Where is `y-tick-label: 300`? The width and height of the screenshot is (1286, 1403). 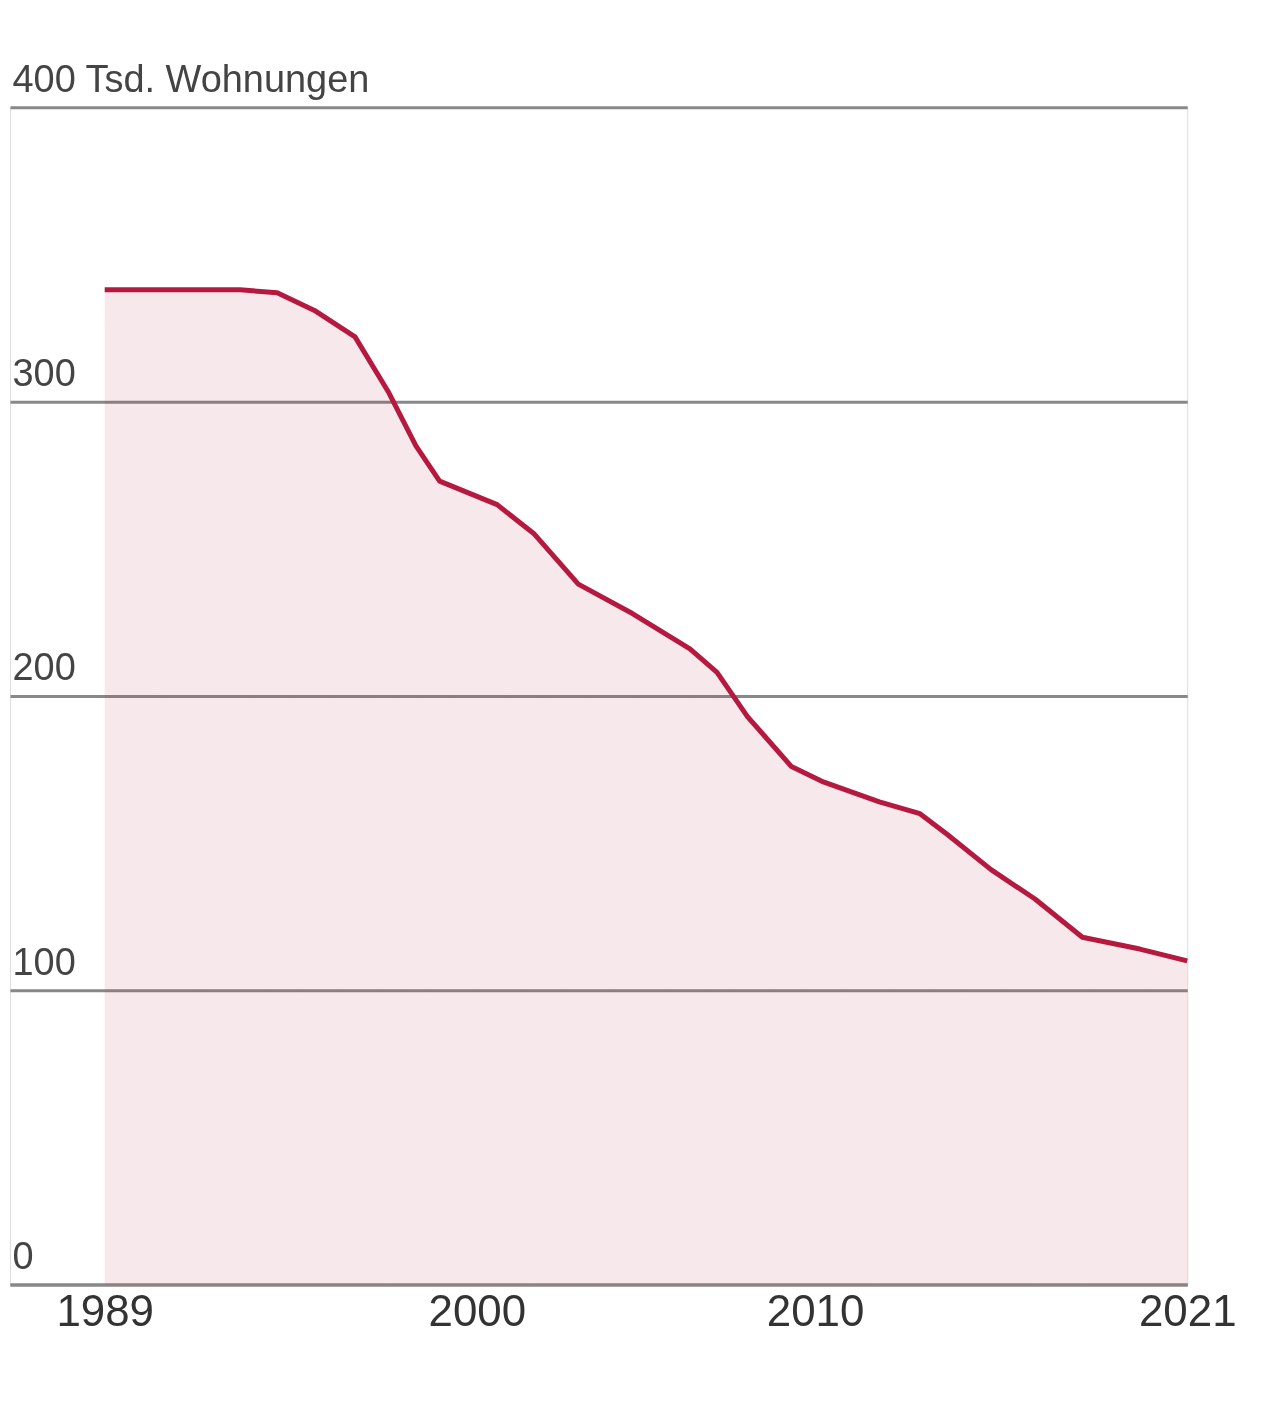 y-tick-label: 300 is located at coordinates (44, 373).